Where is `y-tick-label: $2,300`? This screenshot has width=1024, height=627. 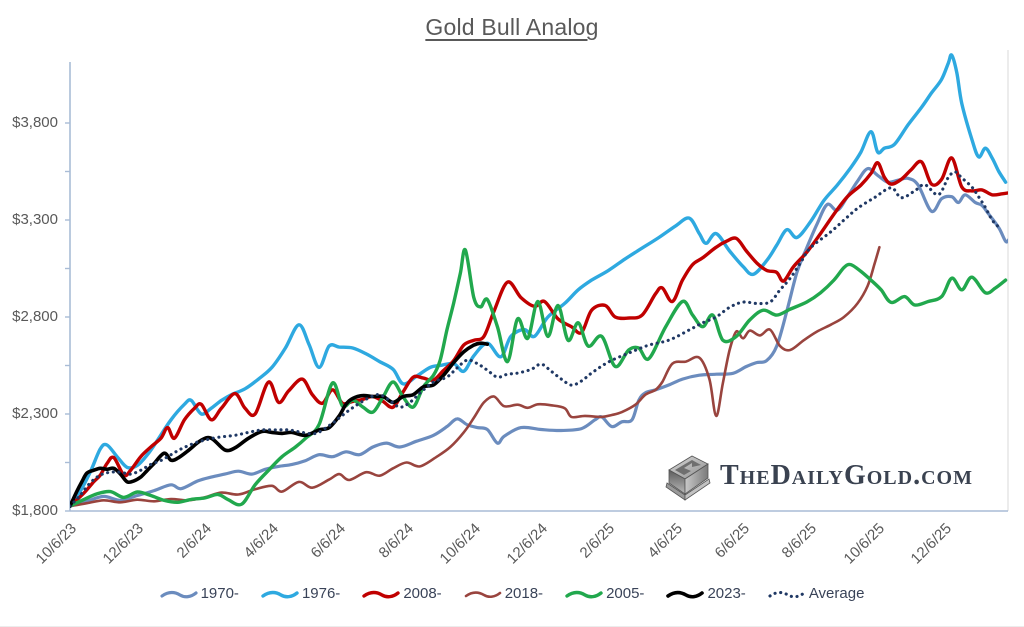 y-tick-label: $2,300 is located at coordinates (35, 413).